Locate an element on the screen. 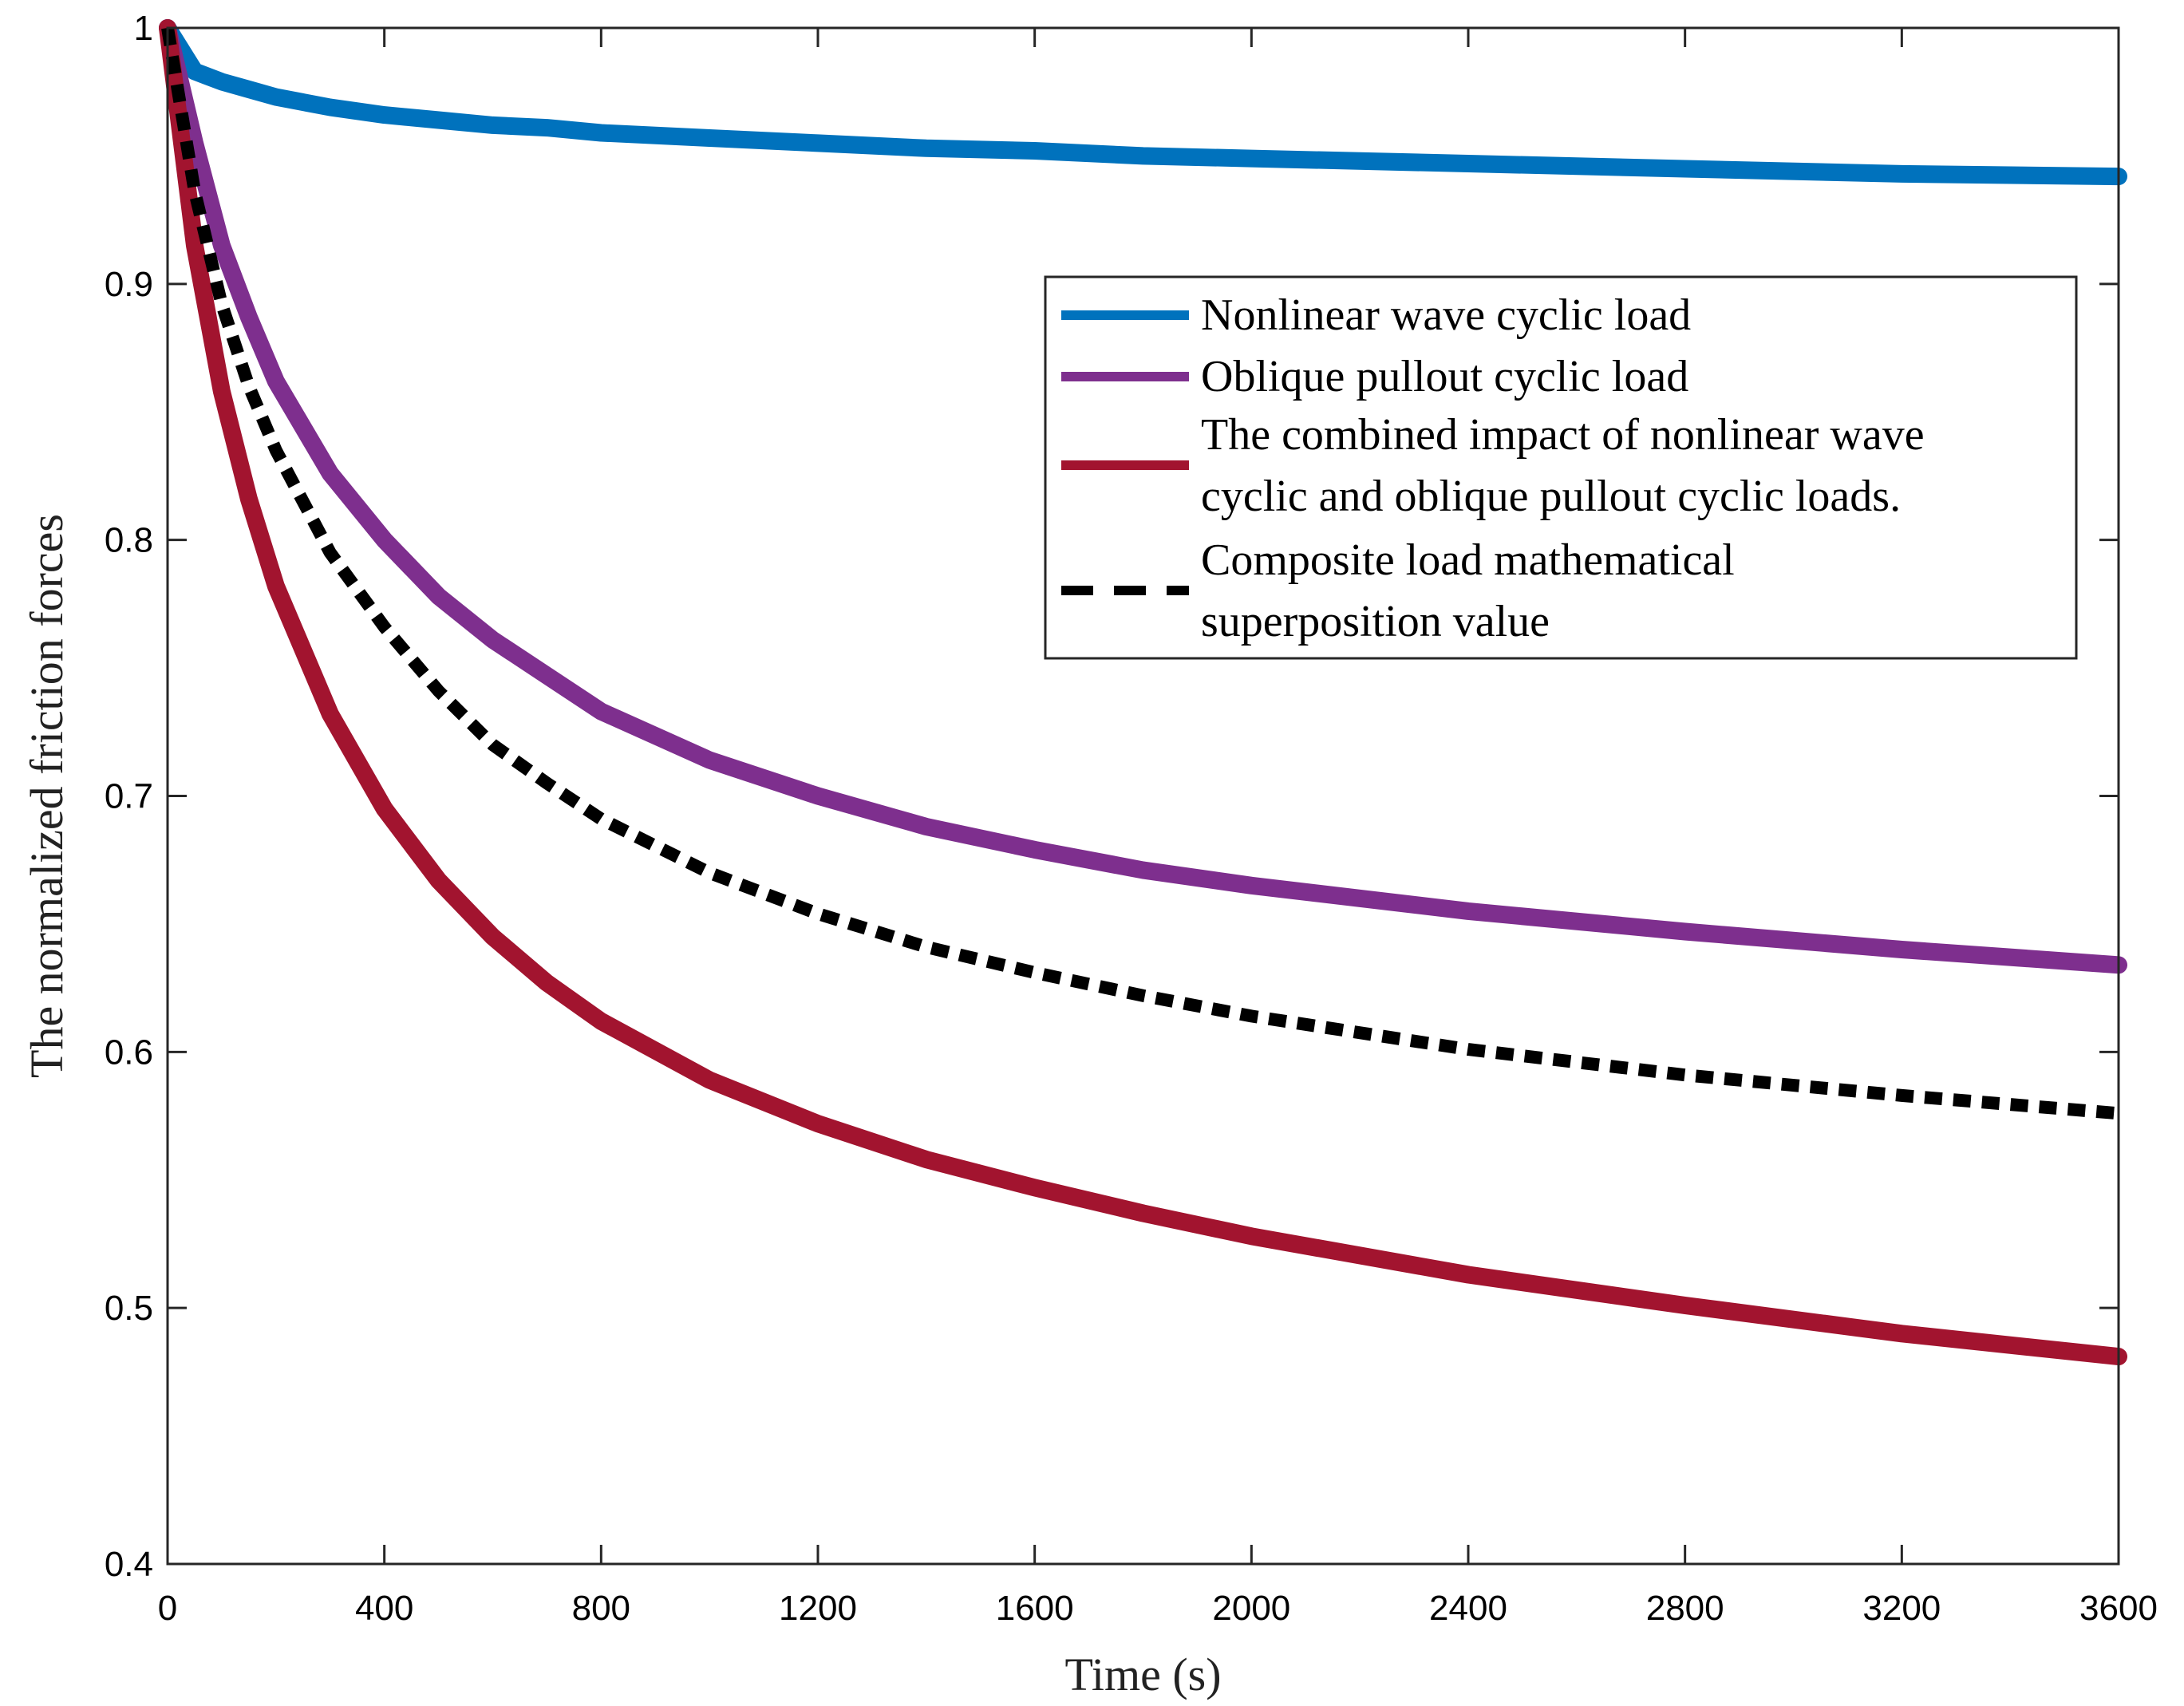 Image resolution: width=2184 pixels, height=1706 pixels. legend-box is located at coordinates (1561, 467).